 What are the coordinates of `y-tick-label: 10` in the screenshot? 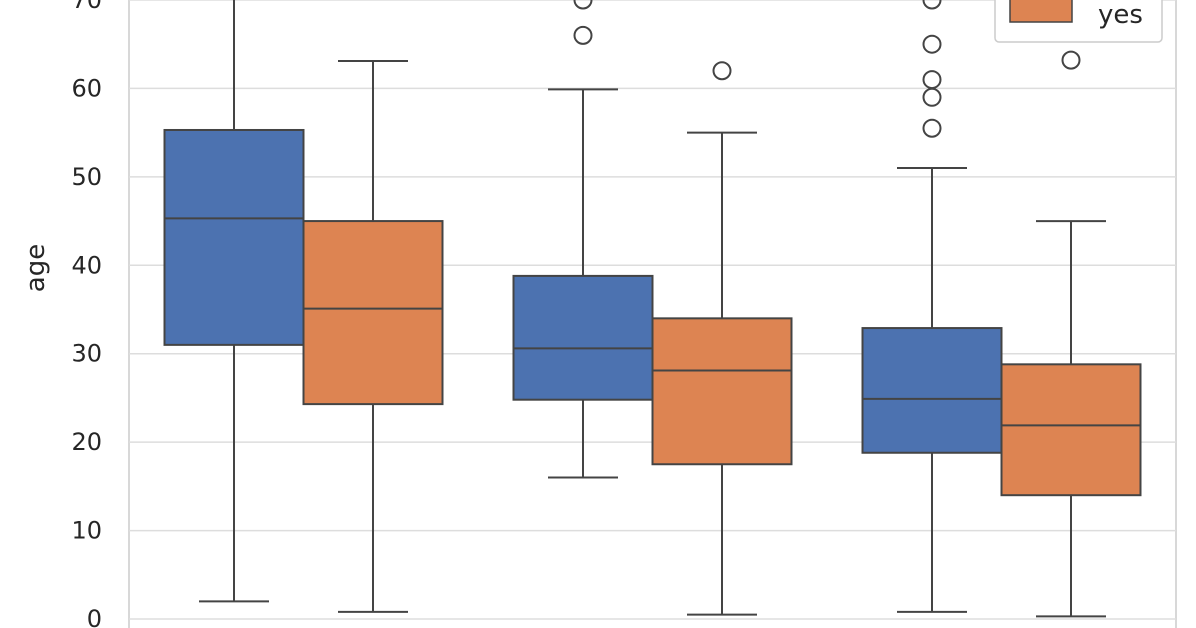 It's located at (86, 531).